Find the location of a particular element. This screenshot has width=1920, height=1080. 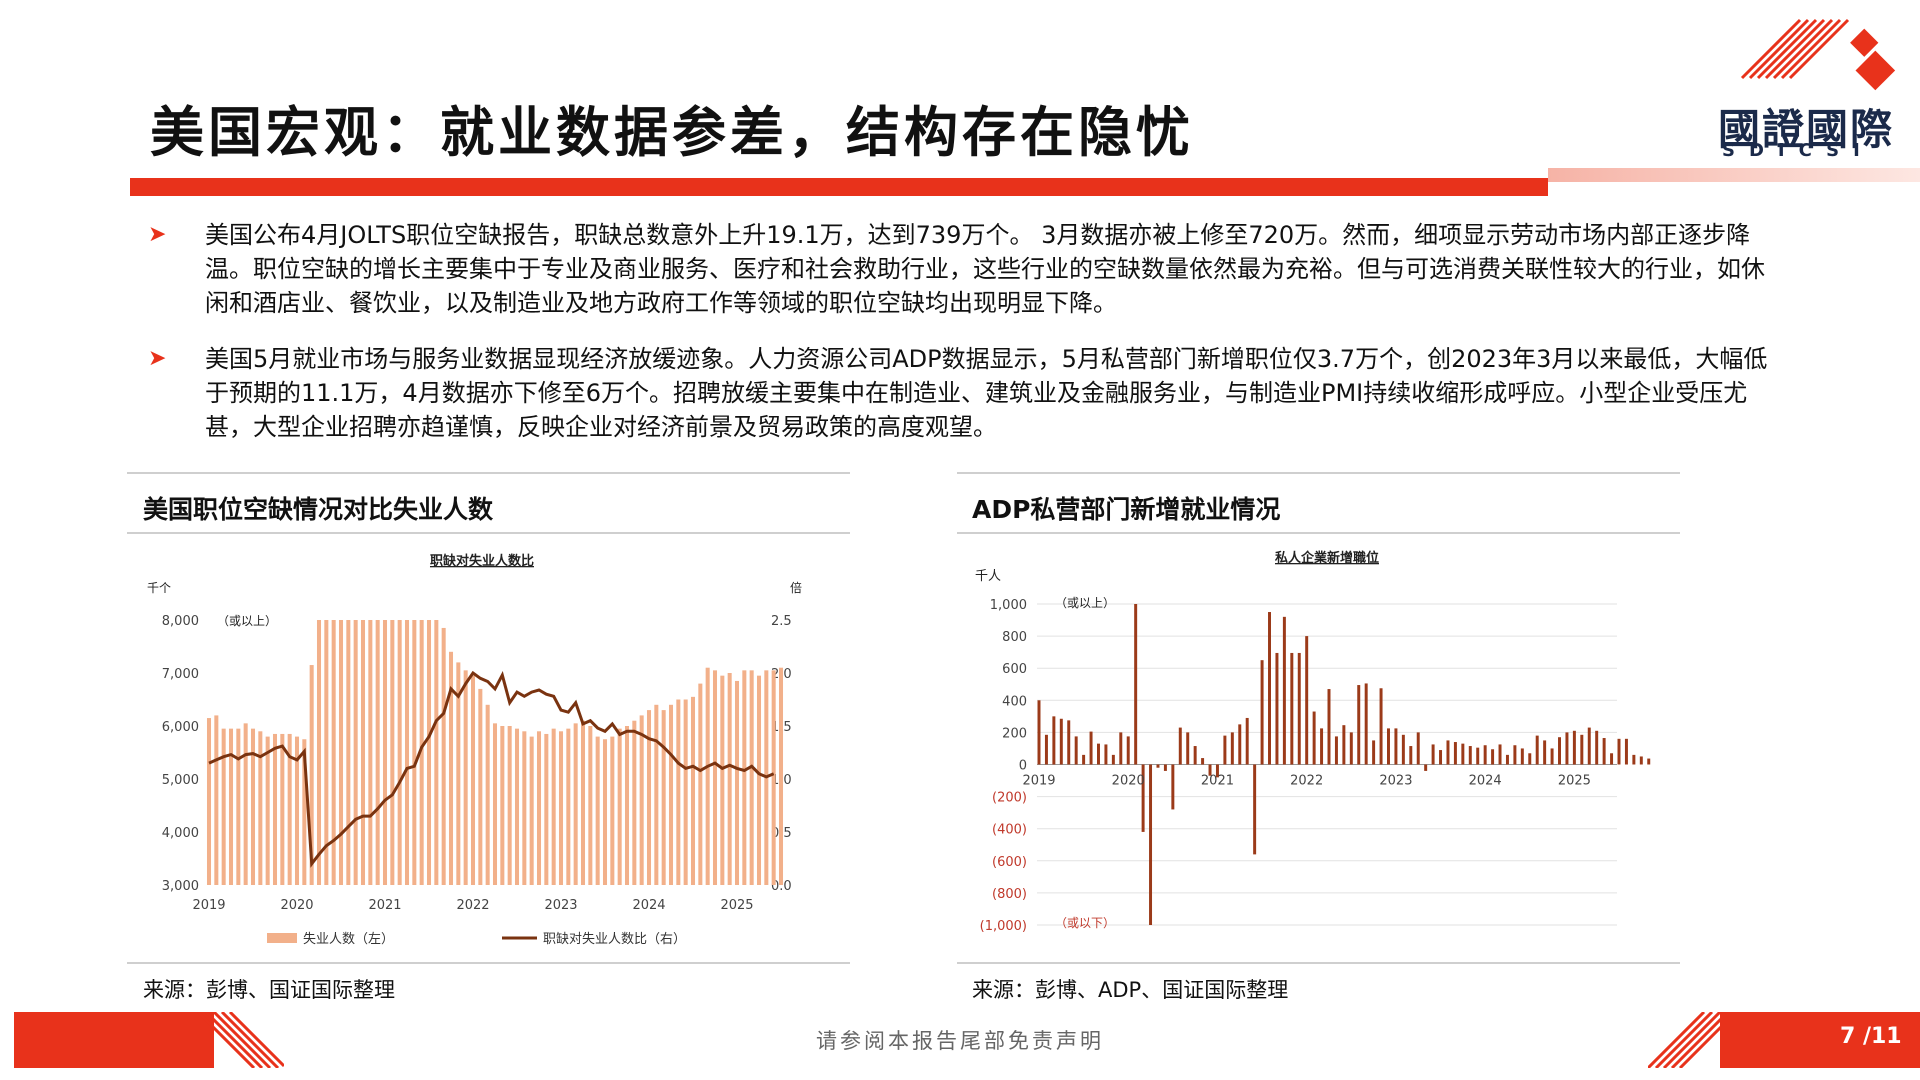

y-tick-label: 0 is located at coordinates (1023, 766).